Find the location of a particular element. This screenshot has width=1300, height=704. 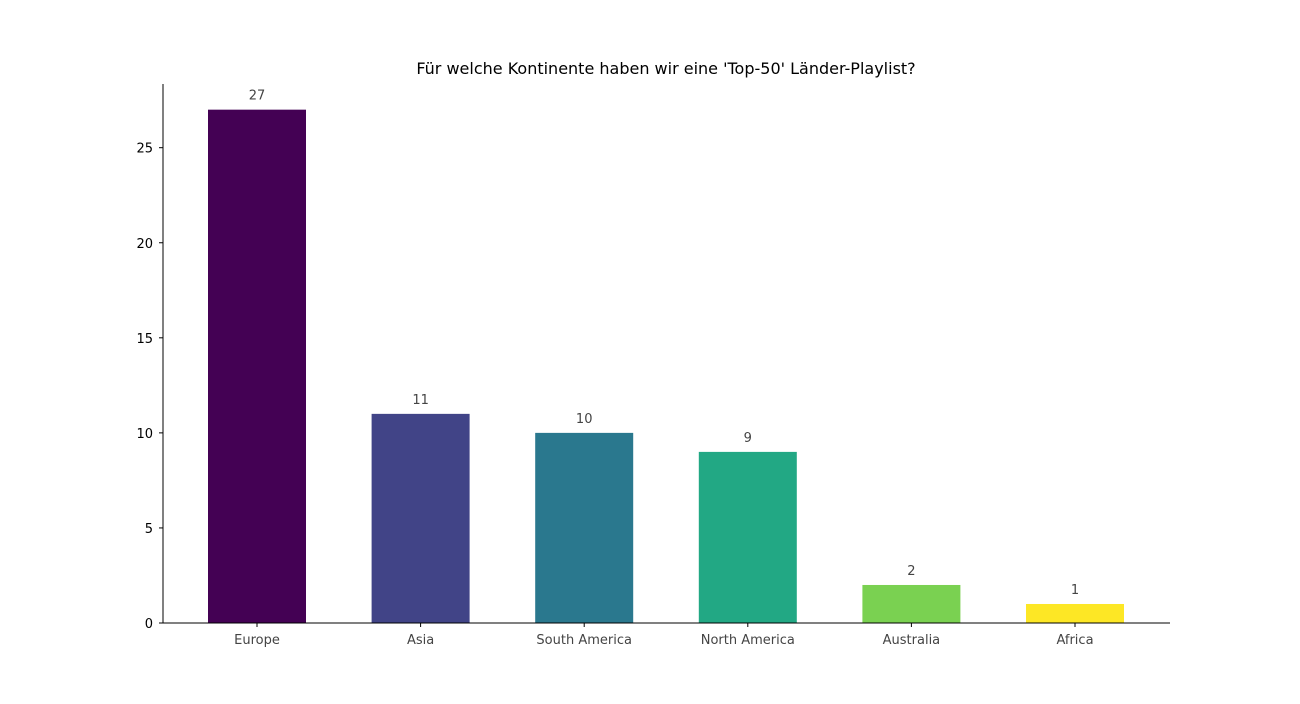

value-label: 10 is located at coordinates (584, 419).